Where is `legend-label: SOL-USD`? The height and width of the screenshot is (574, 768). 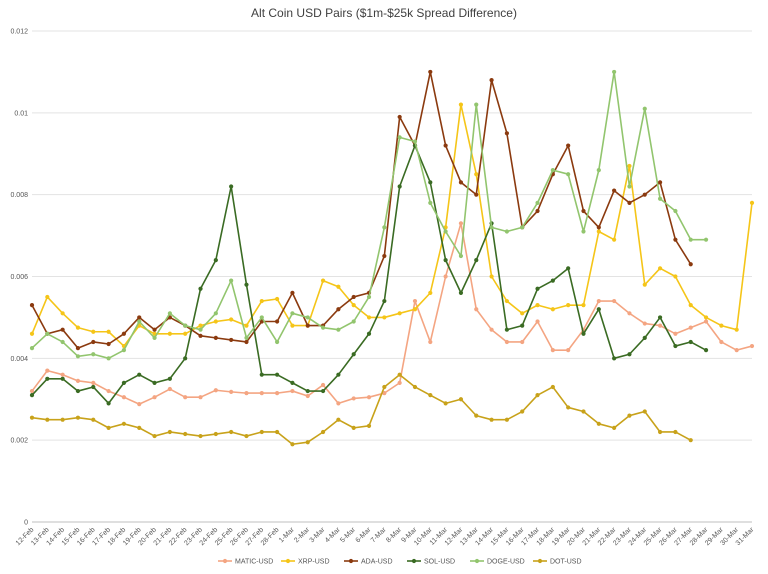
legend-label: SOL-USD is located at coordinates (439, 562).